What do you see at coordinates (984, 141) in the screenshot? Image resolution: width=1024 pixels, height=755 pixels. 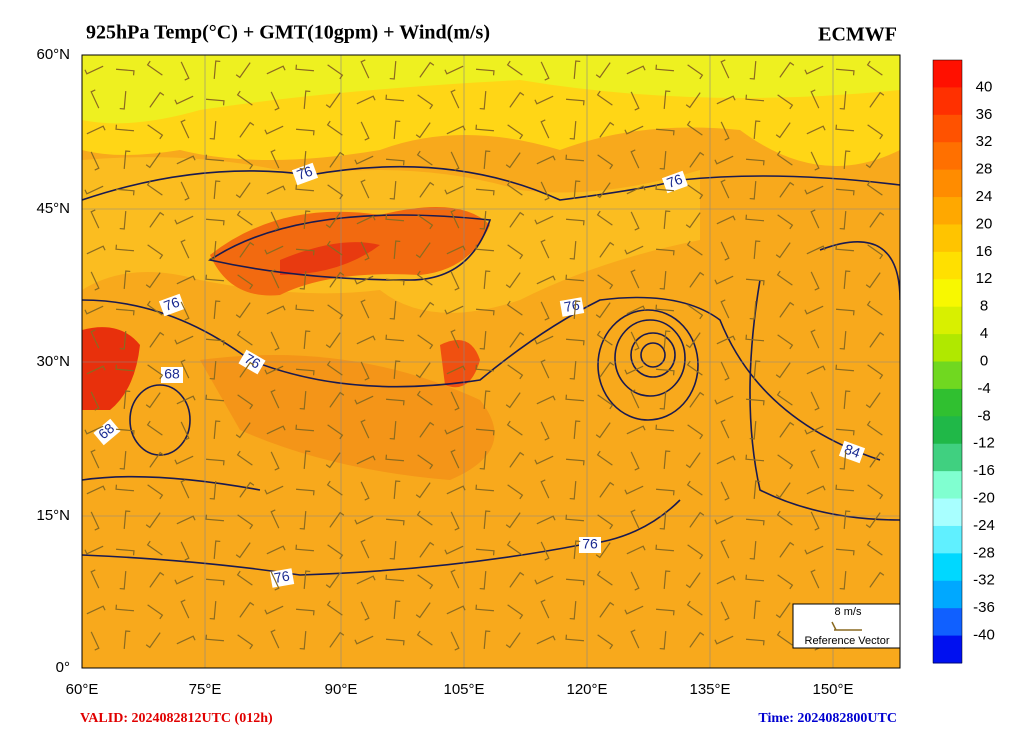 I see `colorbar-label: 32` at bounding box center [984, 141].